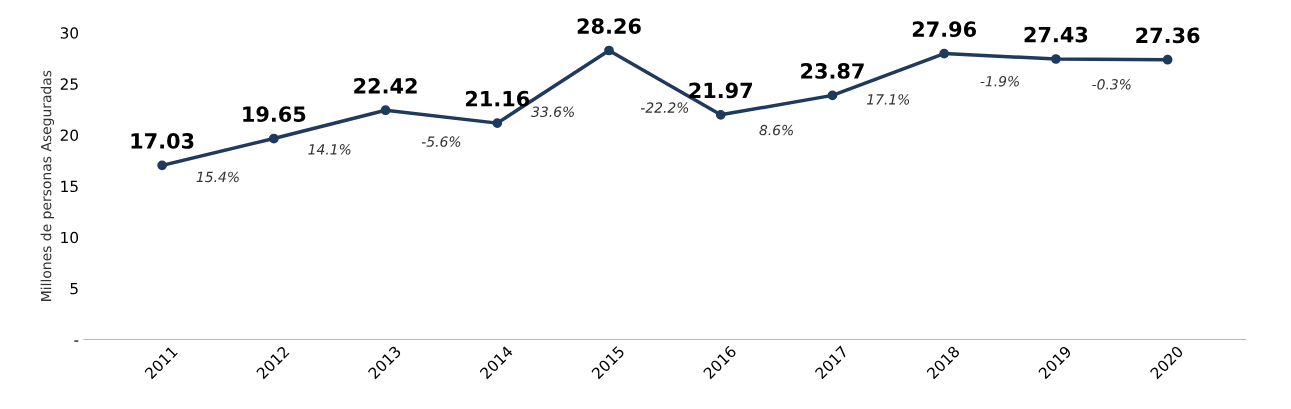 The image size is (1291, 409). I want to click on data-label: 22.42, so click(385, 85).